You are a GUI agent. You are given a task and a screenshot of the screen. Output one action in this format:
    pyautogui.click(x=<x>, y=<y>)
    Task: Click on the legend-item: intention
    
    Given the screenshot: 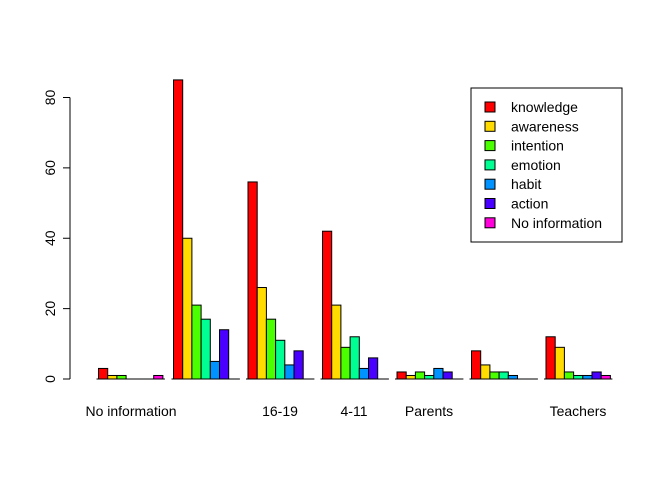 What is the action you would take?
    pyautogui.click(x=524, y=146)
    